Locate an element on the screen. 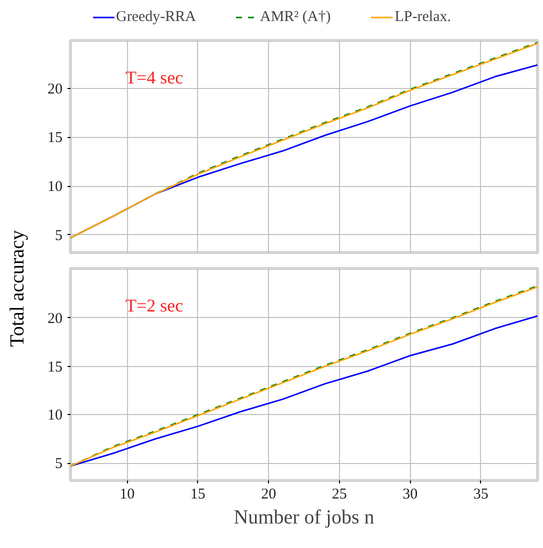  x-tick-label: 20 is located at coordinates (268, 494).